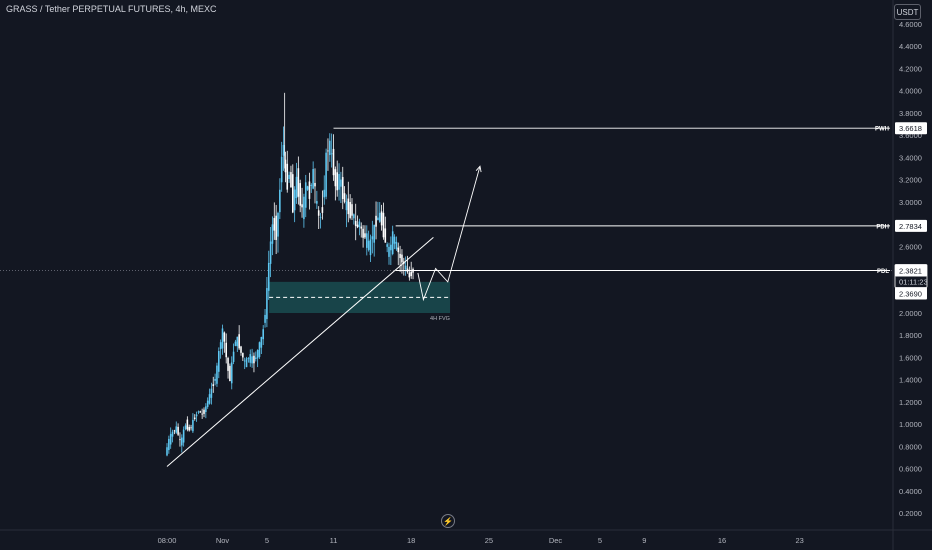  Describe the element at coordinates (910, 313) in the screenshot. I see `y-tick-label: 2.0000` at that location.